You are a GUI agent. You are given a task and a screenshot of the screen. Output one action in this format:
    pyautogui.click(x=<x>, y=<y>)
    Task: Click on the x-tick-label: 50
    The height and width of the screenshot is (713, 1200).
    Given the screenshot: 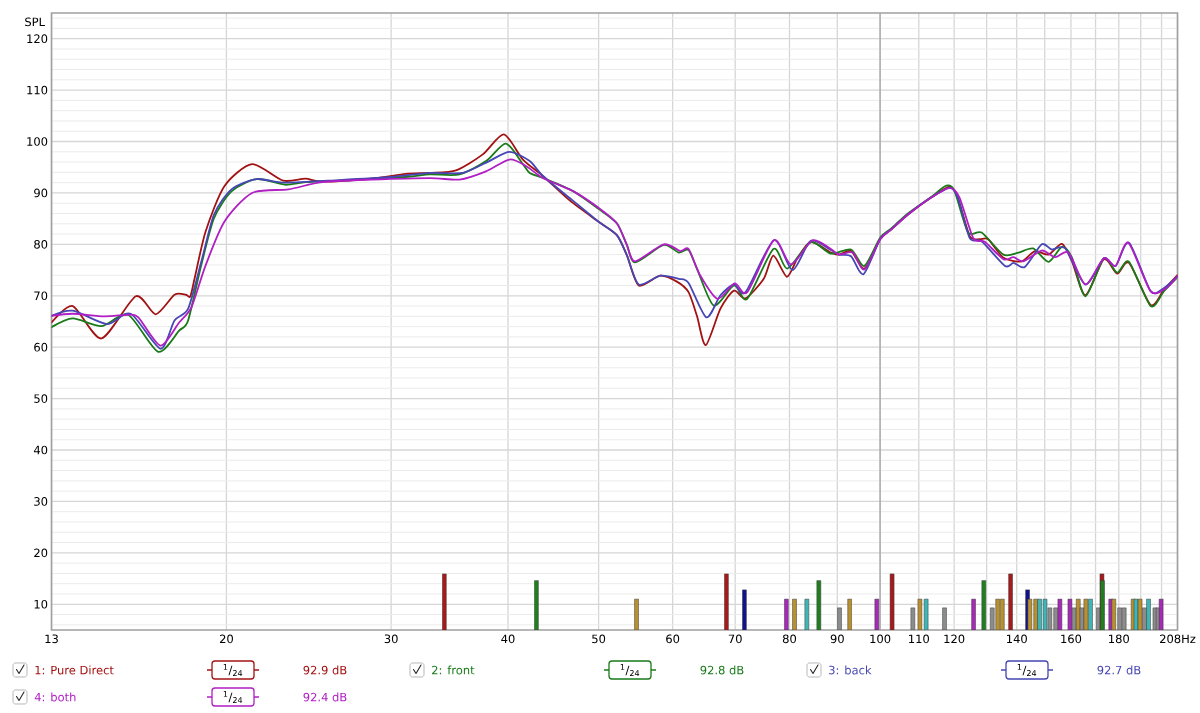 What is the action you would take?
    pyautogui.click(x=599, y=639)
    